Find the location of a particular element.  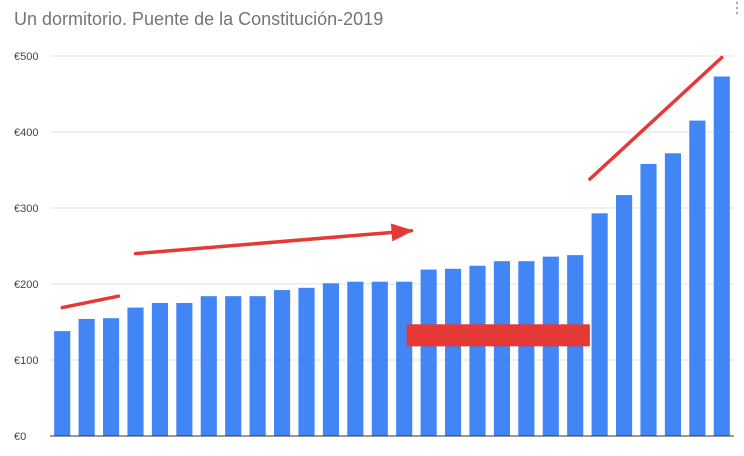

y-tick-label: €400 is located at coordinates (26, 133).